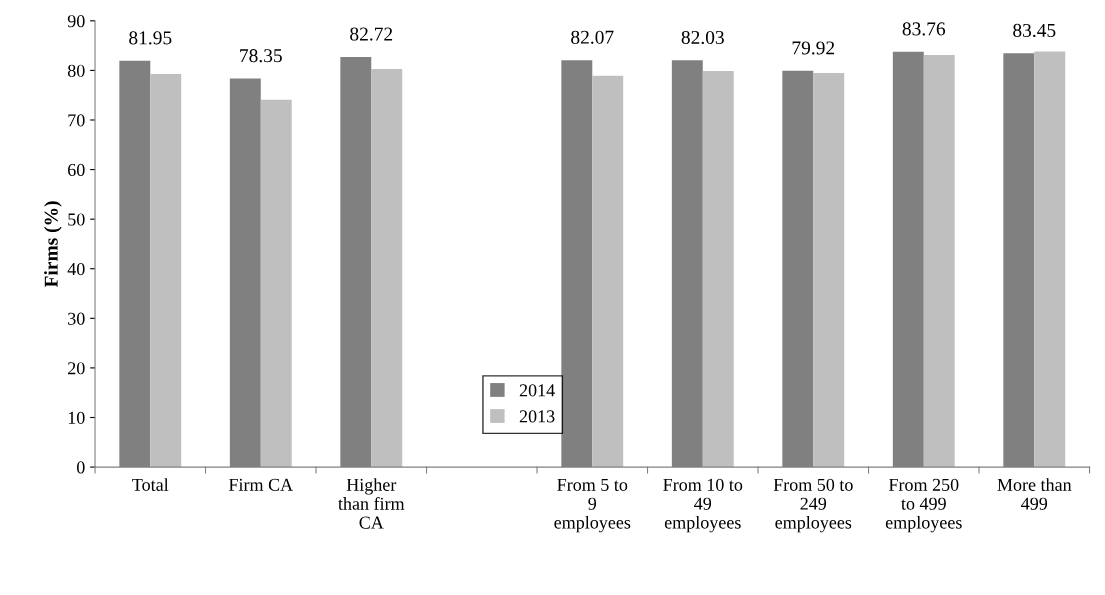 This screenshot has height=595, width=1105. What do you see at coordinates (813, 48) in the screenshot?
I see `data-label: 79.92` at bounding box center [813, 48].